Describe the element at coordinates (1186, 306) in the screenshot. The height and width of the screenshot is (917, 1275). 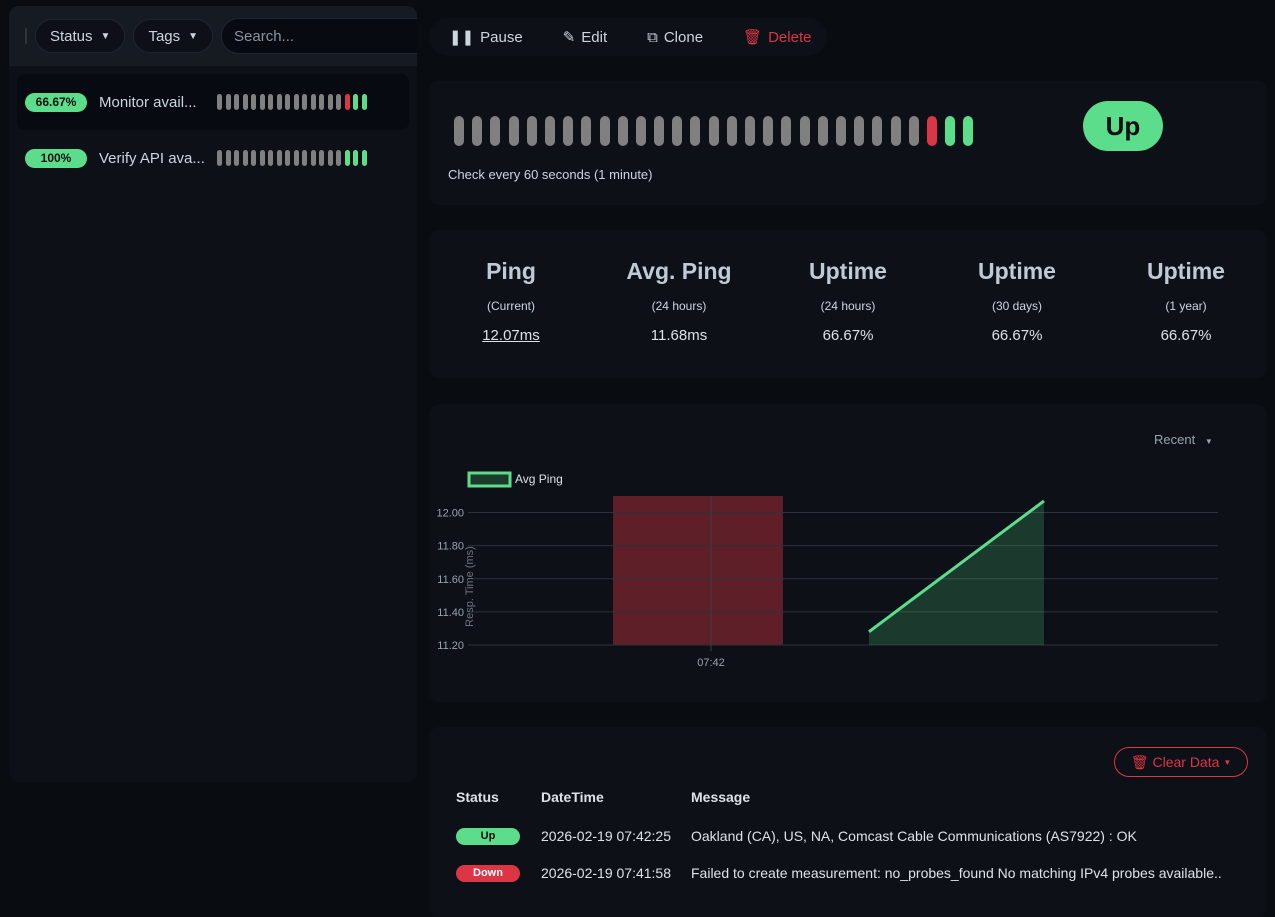
I see `stat-subtitle: (1 year)` at that location.